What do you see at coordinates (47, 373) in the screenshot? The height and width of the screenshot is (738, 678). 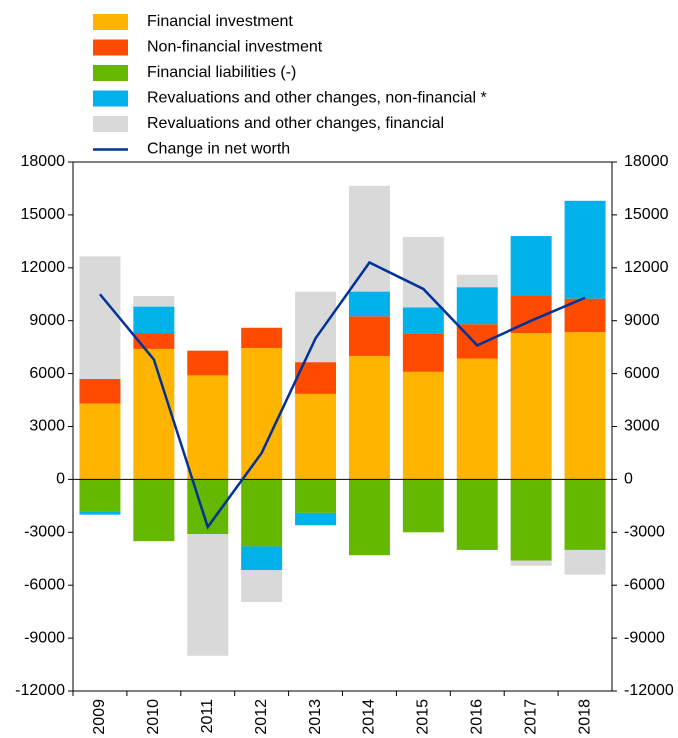 I see `y-tick-label: 6000` at bounding box center [47, 373].